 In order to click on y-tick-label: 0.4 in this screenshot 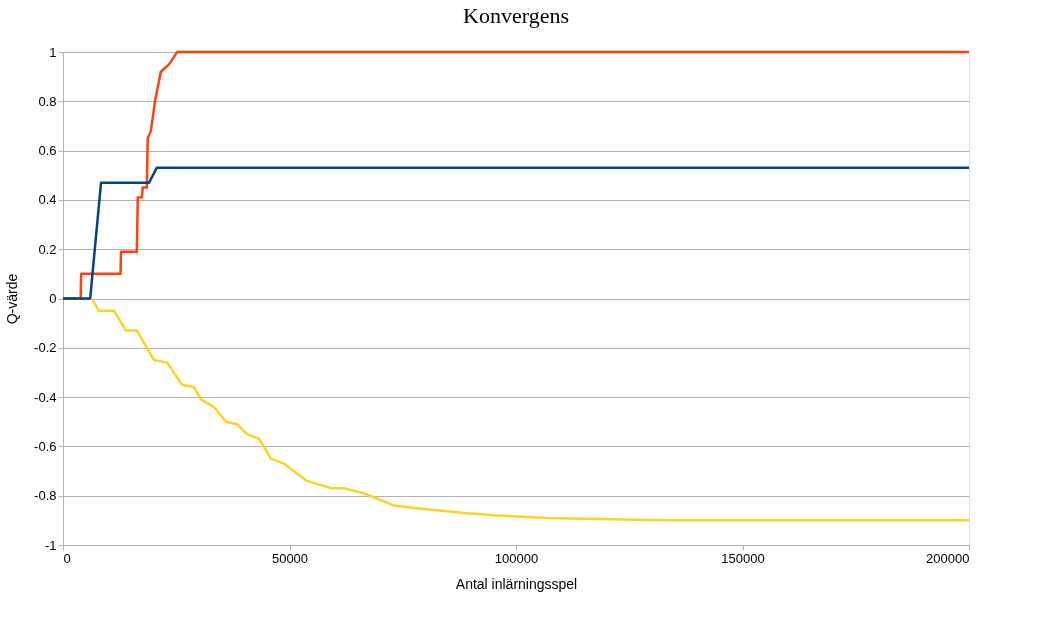, I will do `click(47, 200)`.